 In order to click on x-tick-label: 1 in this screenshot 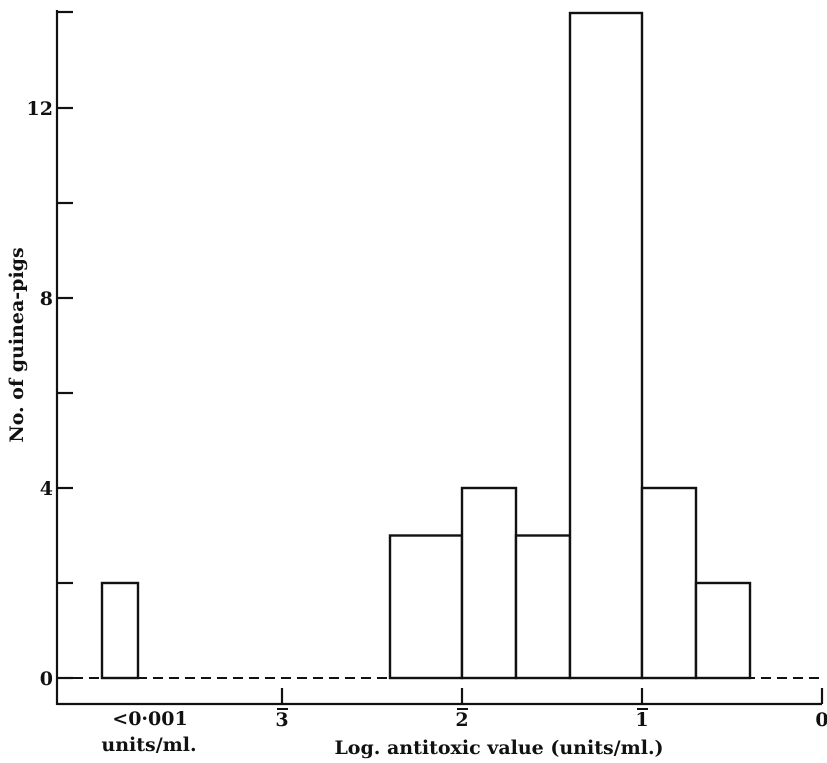, I will do `click(641, 720)`.